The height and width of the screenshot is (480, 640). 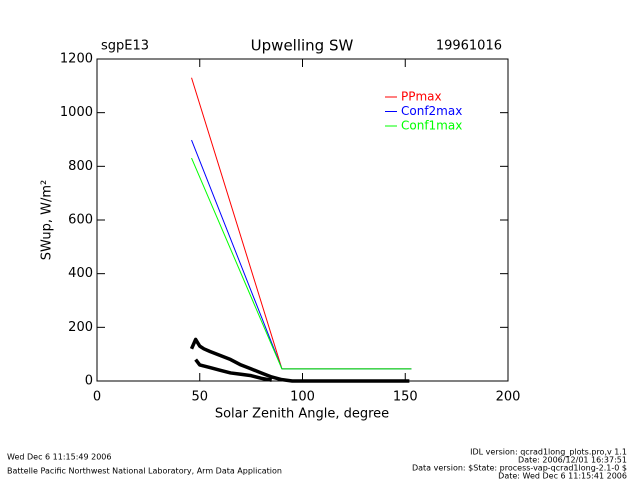 What do you see at coordinates (59, 457) in the screenshot?
I see `footer-left: Wed Dec 6 11:15:49 2006` at bounding box center [59, 457].